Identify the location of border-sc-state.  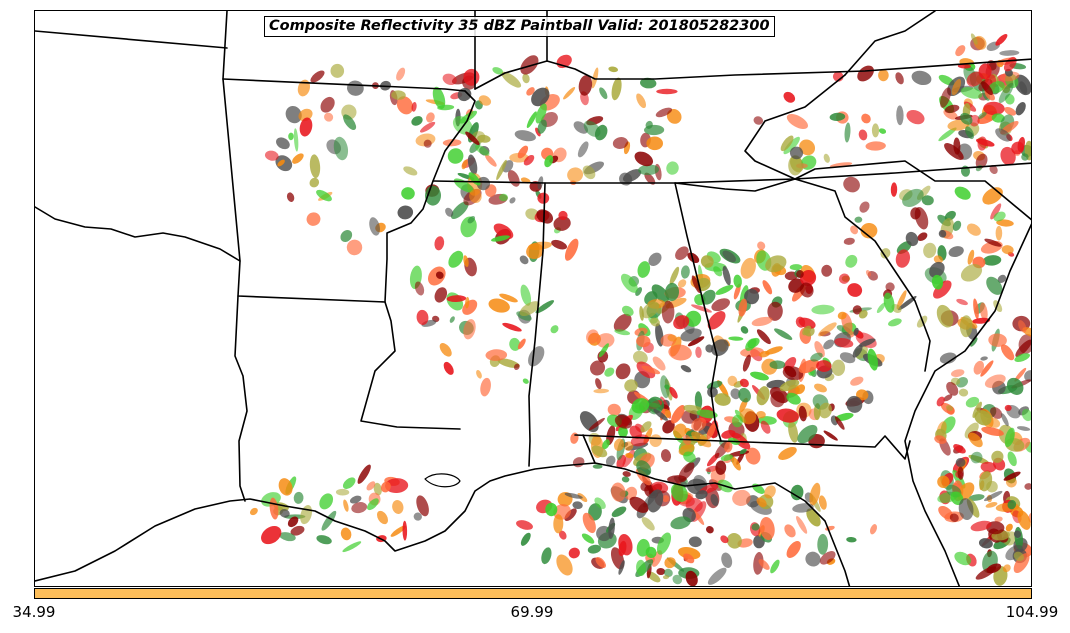
(912, 190).